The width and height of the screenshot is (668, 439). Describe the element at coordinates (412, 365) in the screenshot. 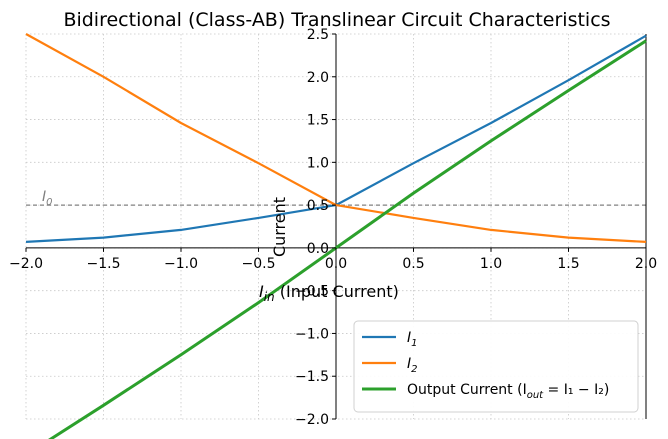

I see `legend-label-1: I2` at that location.